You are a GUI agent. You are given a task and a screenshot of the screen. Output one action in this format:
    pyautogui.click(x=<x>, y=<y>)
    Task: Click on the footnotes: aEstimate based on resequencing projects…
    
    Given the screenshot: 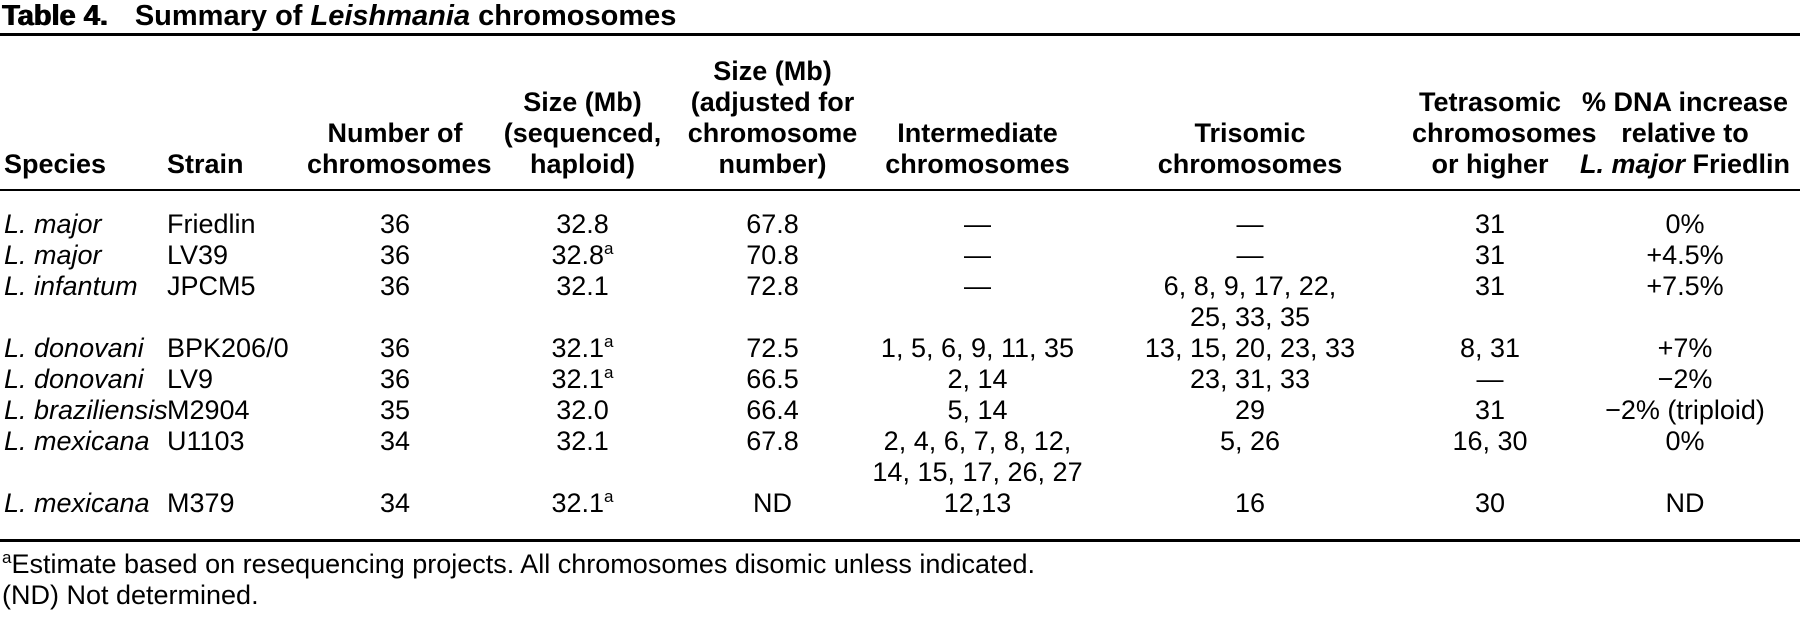 What is the action you would take?
    pyautogui.click(x=900, y=576)
    